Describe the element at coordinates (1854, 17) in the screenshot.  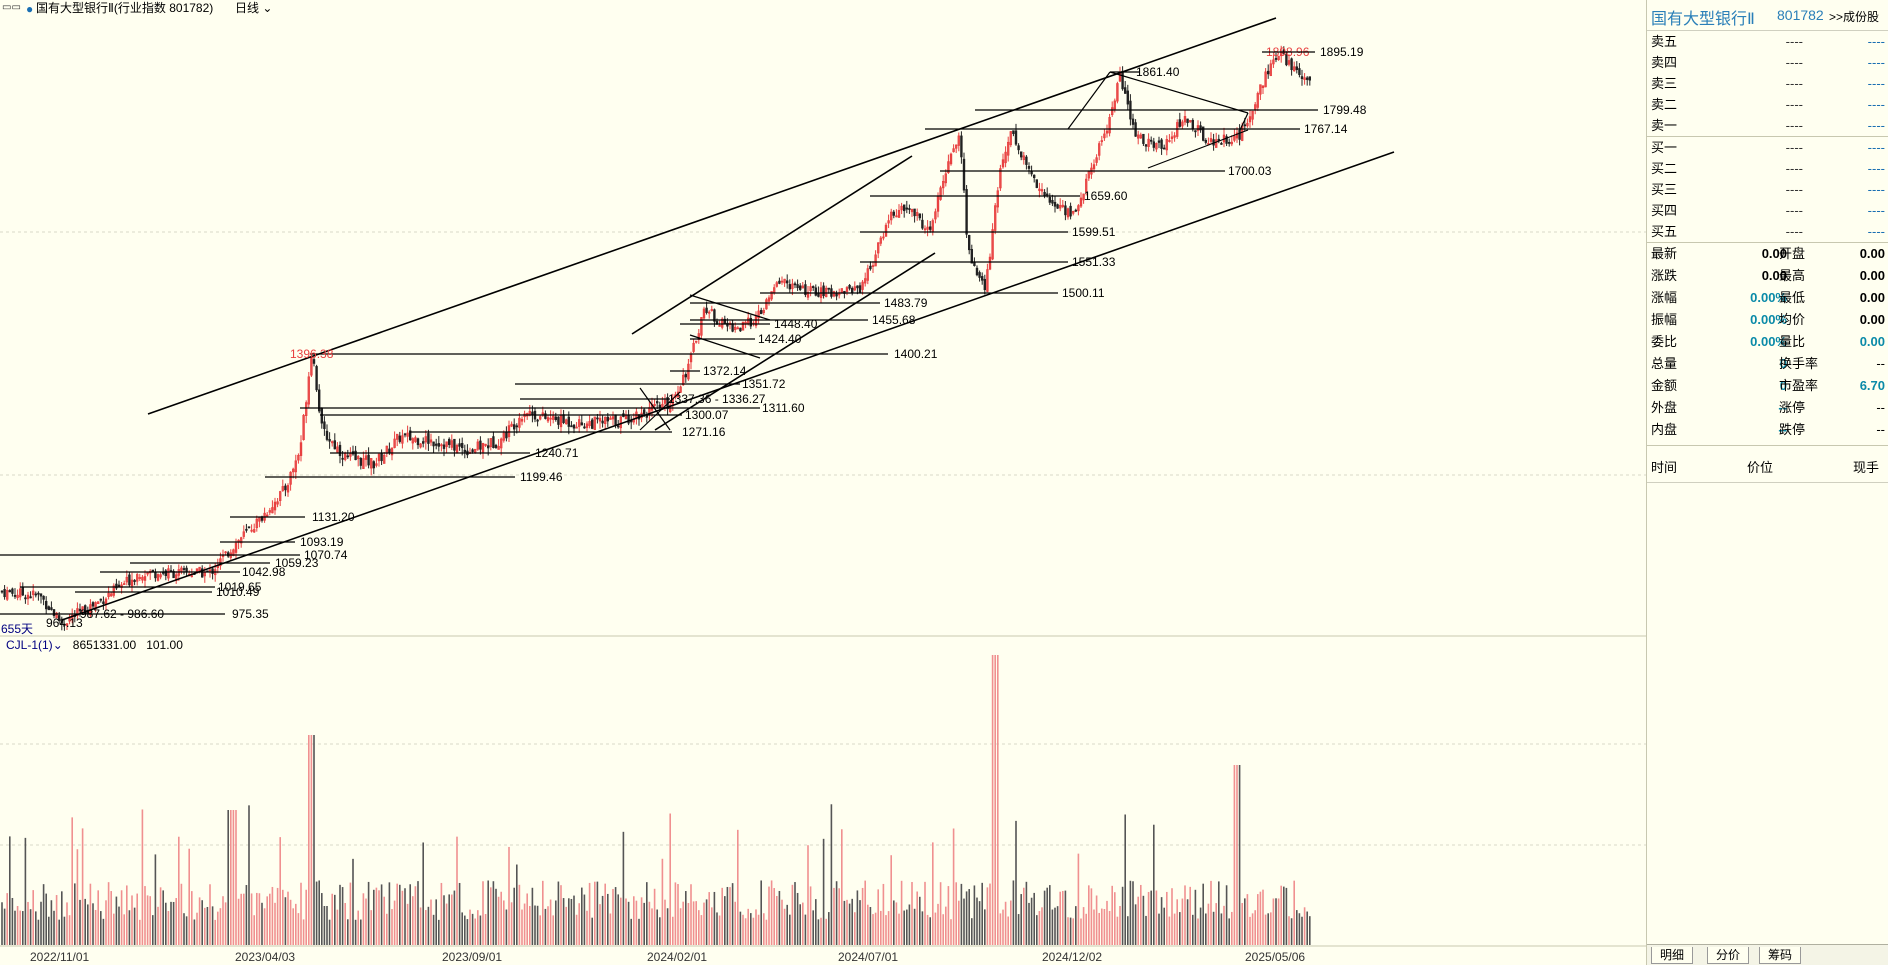
I see `constituents-link: >>成份股` at that location.